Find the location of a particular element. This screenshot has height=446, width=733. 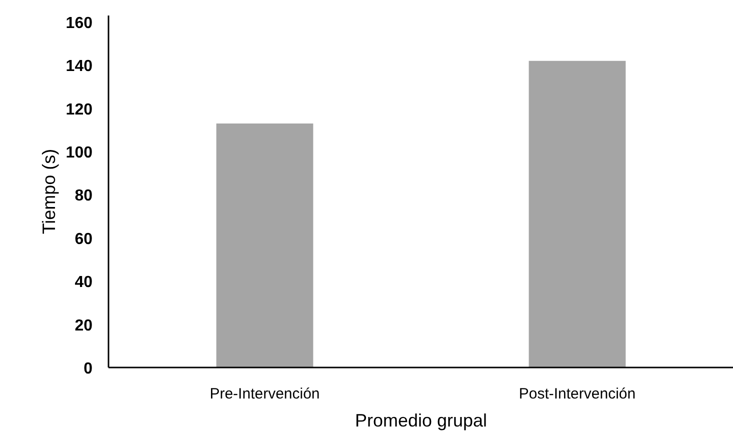

y-tick-label: 160 is located at coordinates (79, 23).